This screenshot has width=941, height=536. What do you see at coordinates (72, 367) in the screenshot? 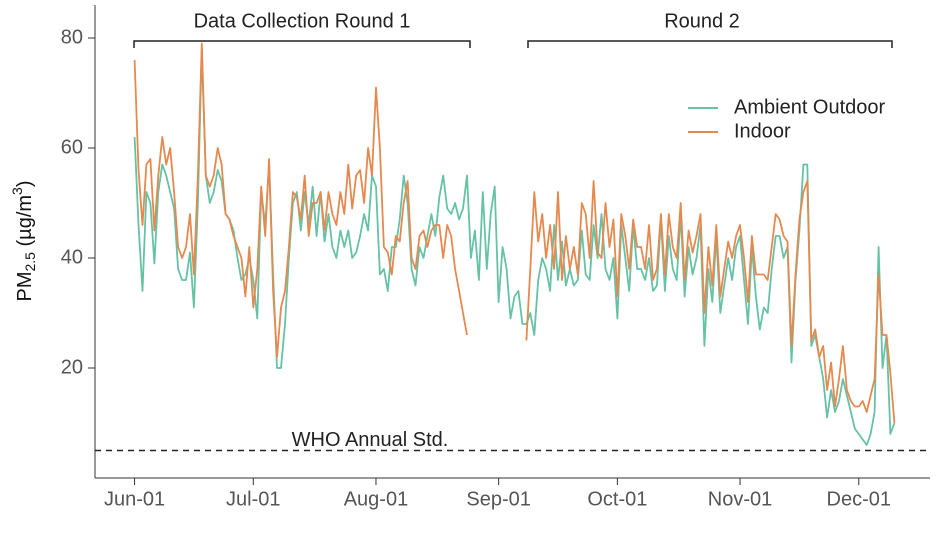
I see `y-tick-label: 20` at bounding box center [72, 367].